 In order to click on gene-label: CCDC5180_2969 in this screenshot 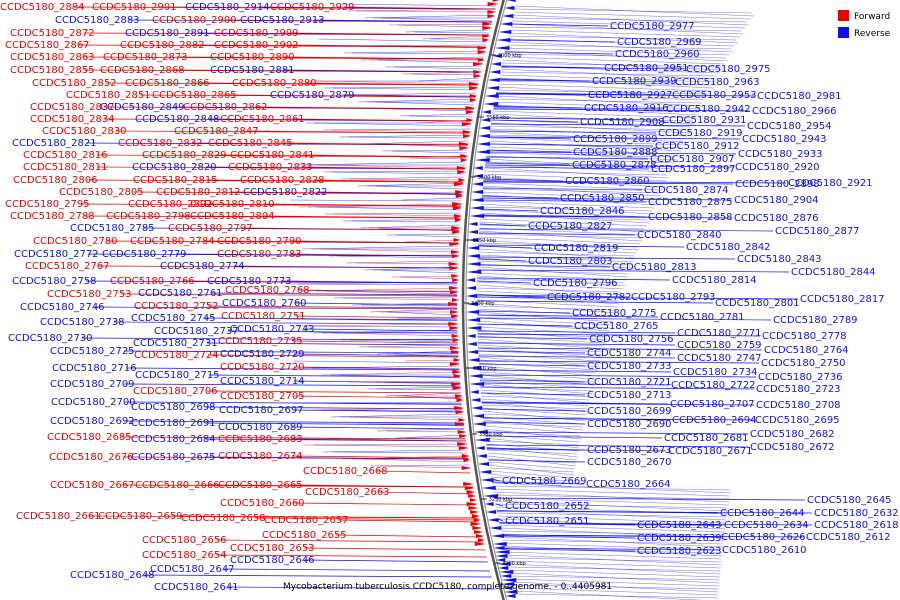, I will do `click(659, 42)`.